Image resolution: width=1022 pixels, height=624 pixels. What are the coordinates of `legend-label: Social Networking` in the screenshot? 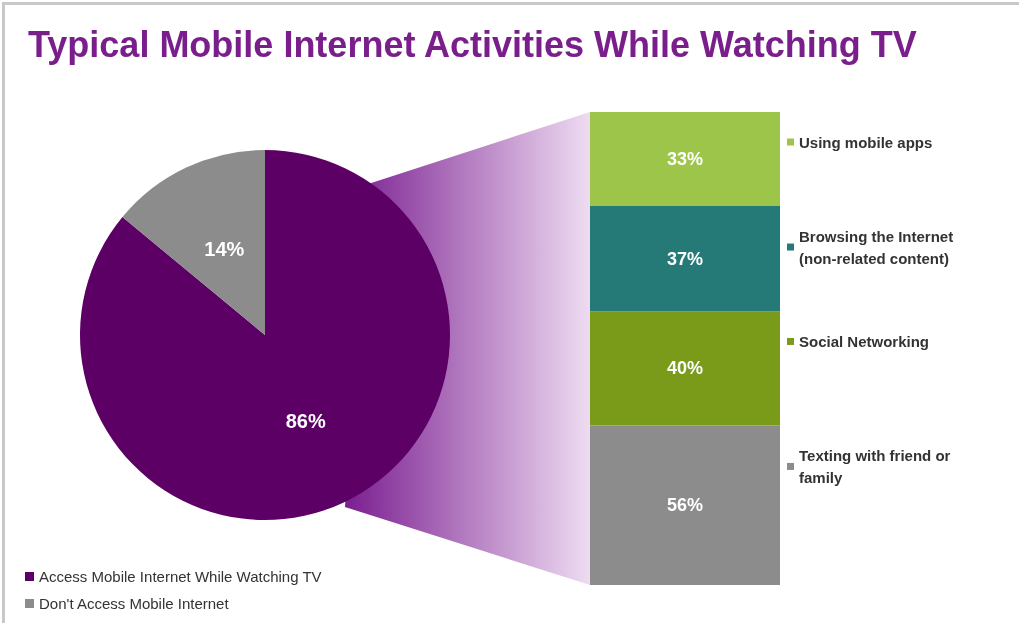 It's located at (864, 341).